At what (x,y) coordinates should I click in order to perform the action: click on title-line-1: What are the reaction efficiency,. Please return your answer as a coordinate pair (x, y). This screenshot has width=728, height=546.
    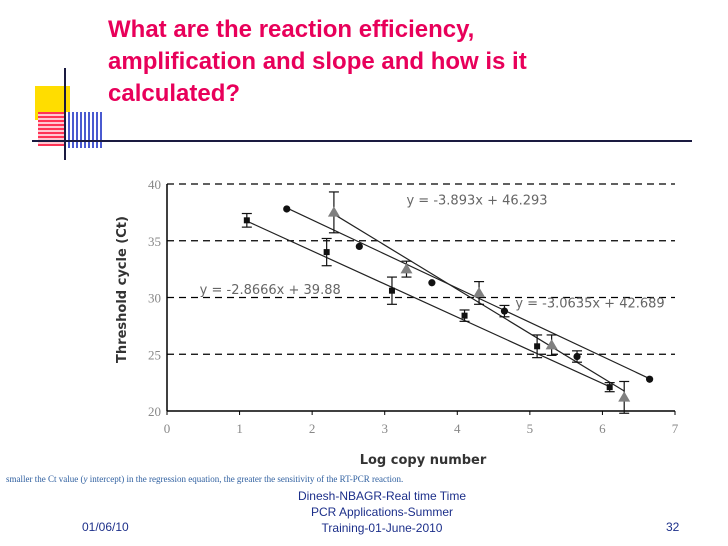
    Looking at the image, I should click on (291, 29).